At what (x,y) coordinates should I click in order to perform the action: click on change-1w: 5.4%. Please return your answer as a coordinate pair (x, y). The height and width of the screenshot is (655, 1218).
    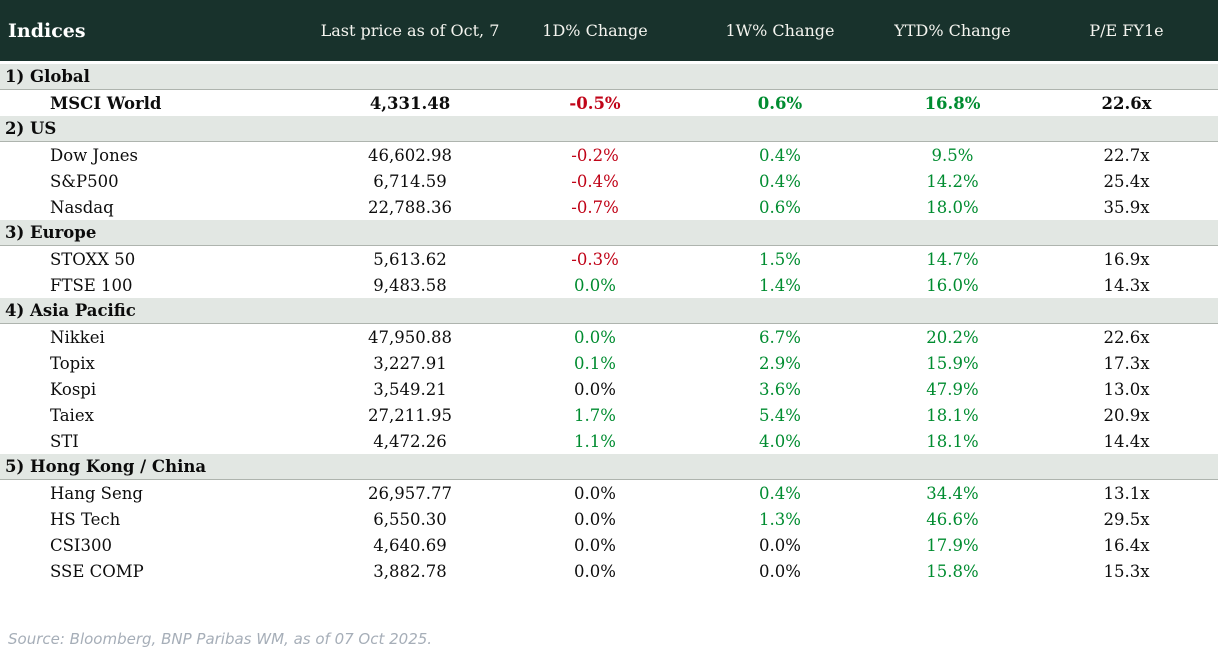
    Looking at the image, I should click on (780, 415).